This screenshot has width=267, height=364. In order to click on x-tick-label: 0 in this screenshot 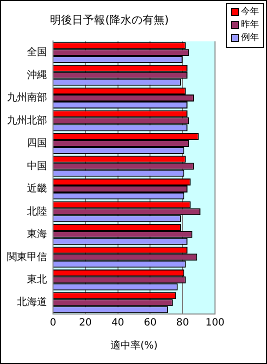, I will do `click(53, 323)`.